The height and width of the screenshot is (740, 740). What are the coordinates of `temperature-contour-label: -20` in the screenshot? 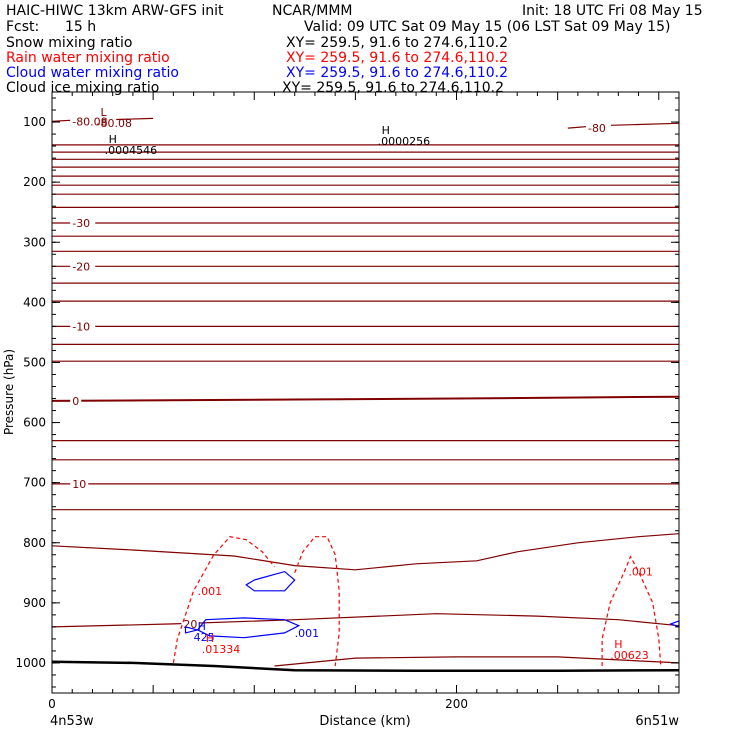 It's located at (81, 266).